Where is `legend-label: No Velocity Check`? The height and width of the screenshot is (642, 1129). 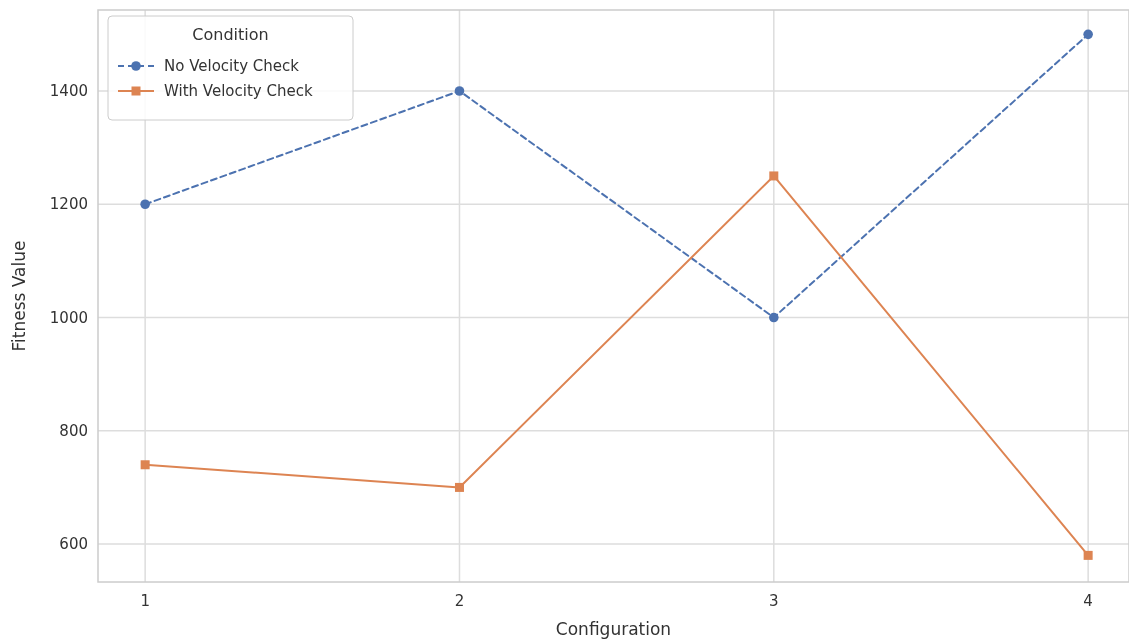
legend-label: No Velocity Check is located at coordinates (232, 66).